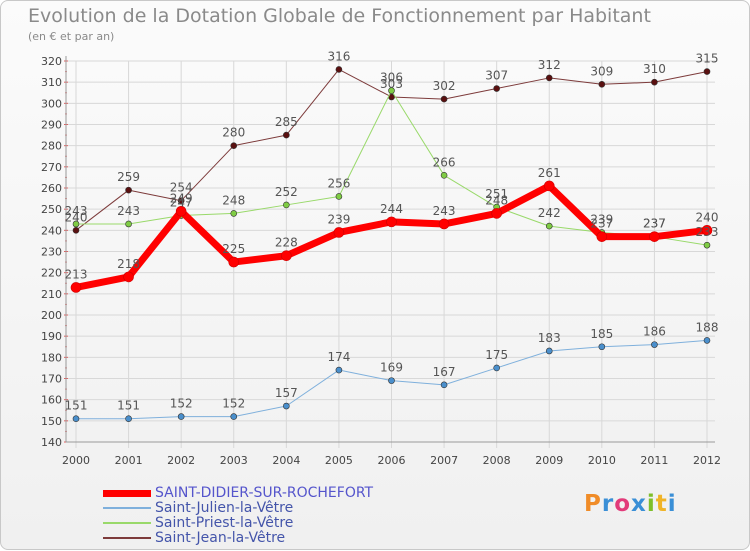 The image size is (750, 551). I want to click on data-label-saint-didier-sur-rochefort: 240, so click(707, 217).